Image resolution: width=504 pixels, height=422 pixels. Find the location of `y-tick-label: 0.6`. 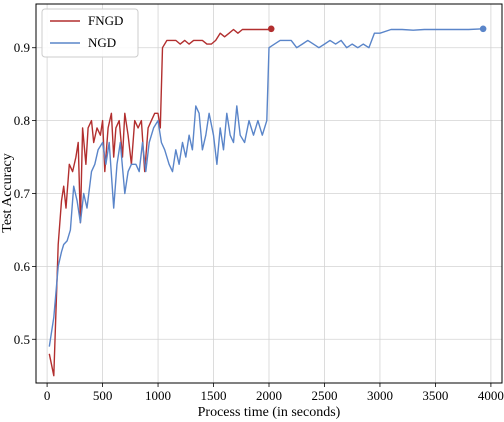

y-tick-label: 0.6 is located at coordinates (22, 266).